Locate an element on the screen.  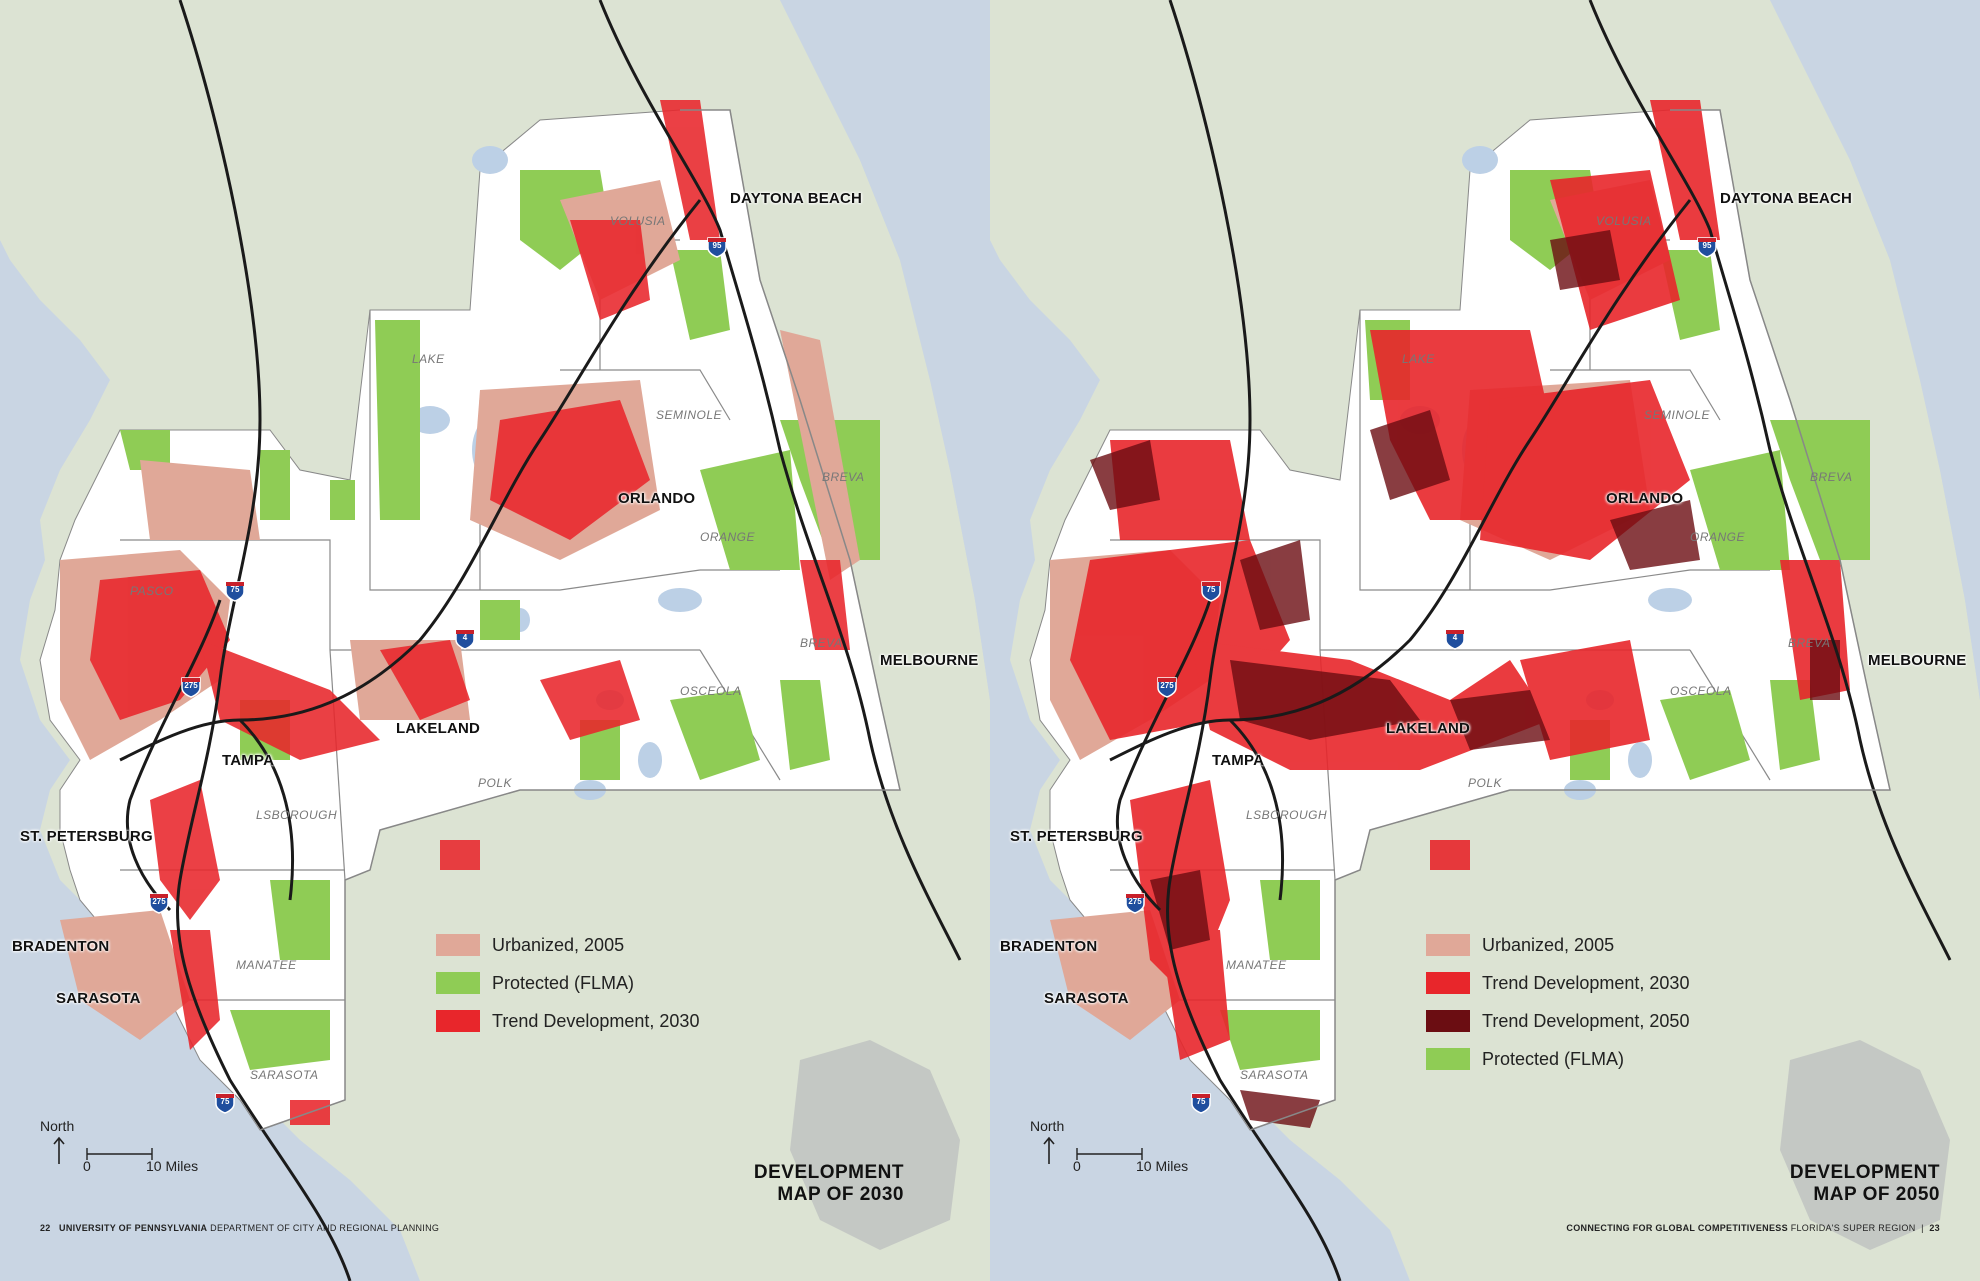
page-number: 22 is located at coordinates (45, 1228).